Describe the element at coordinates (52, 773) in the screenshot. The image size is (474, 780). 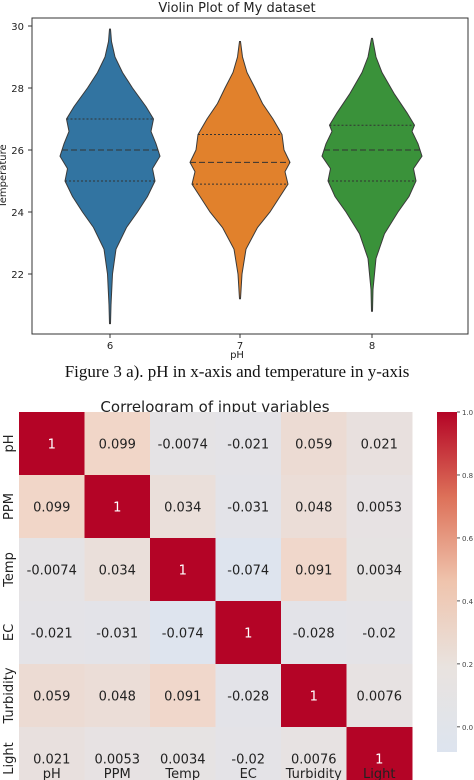
I see `heatmap-x-tick-label: pH` at that location.